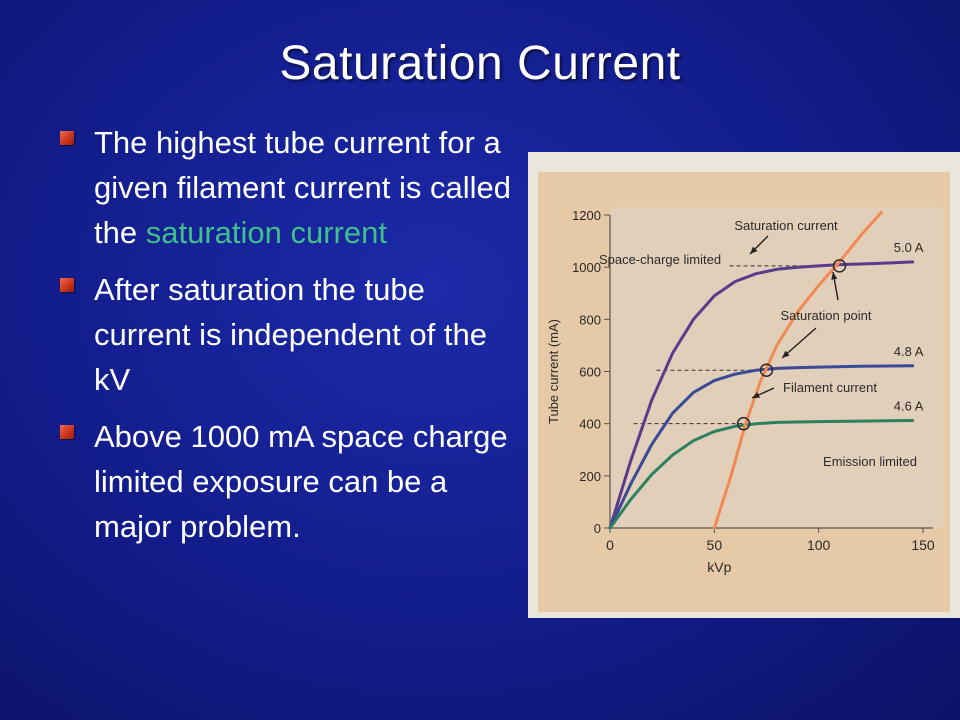 The height and width of the screenshot is (720, 960). What do you see at coordinates (909, 406) in the screenshot?
I see `series-label: 4.6 A` at bounding box center [909, 406].